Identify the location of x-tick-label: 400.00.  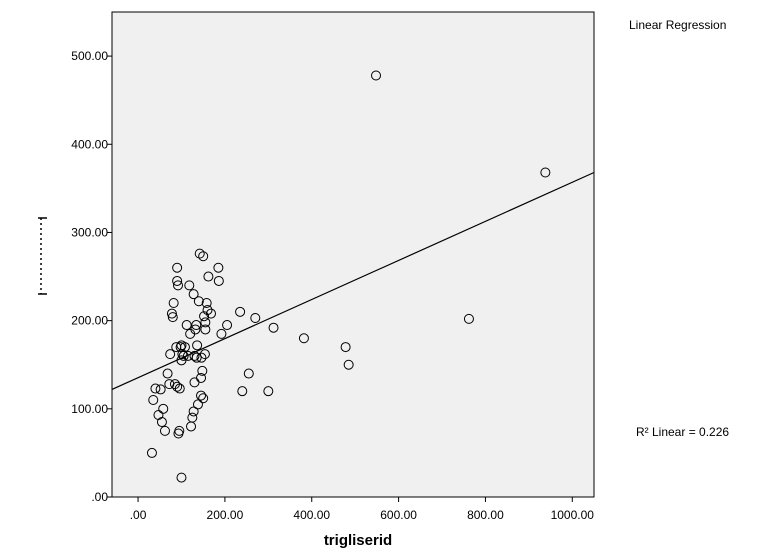
(311, 515).